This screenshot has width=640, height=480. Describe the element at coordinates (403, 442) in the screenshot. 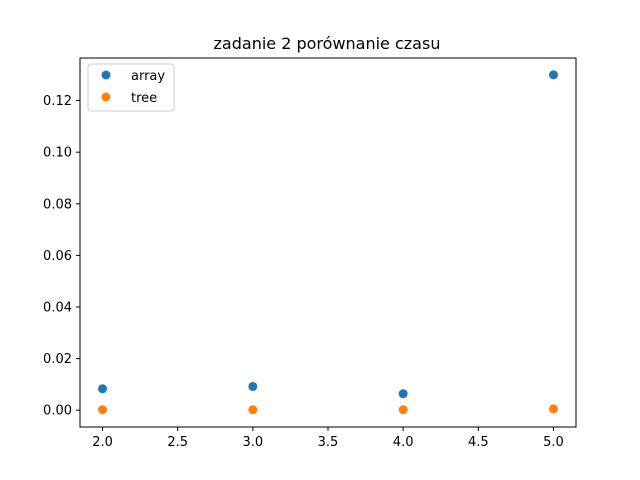

I see `x-tick-label: 4.0` at that location.